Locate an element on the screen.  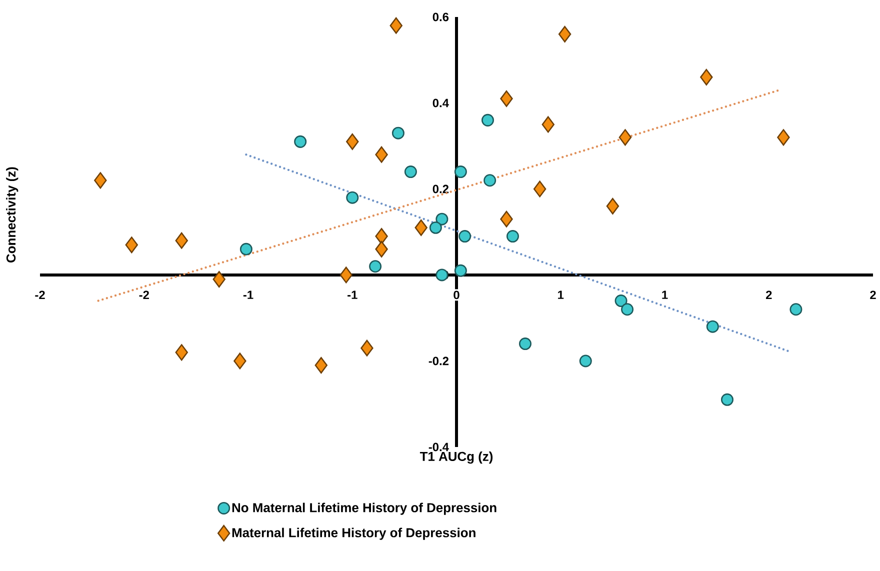
y-tick-label: 0.2 is located at coordinates (440, 189).